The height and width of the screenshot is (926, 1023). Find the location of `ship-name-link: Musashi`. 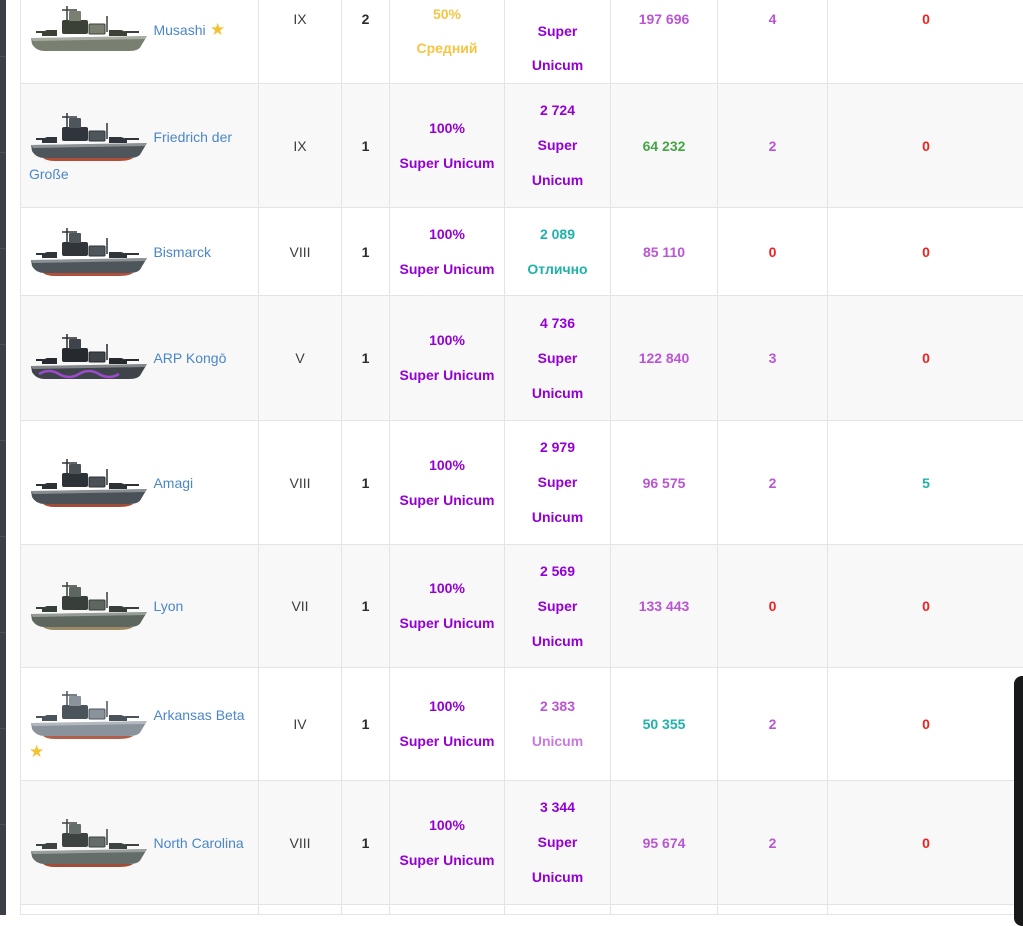

ship-name-link: Musashi is located at coordinates (179, 30).